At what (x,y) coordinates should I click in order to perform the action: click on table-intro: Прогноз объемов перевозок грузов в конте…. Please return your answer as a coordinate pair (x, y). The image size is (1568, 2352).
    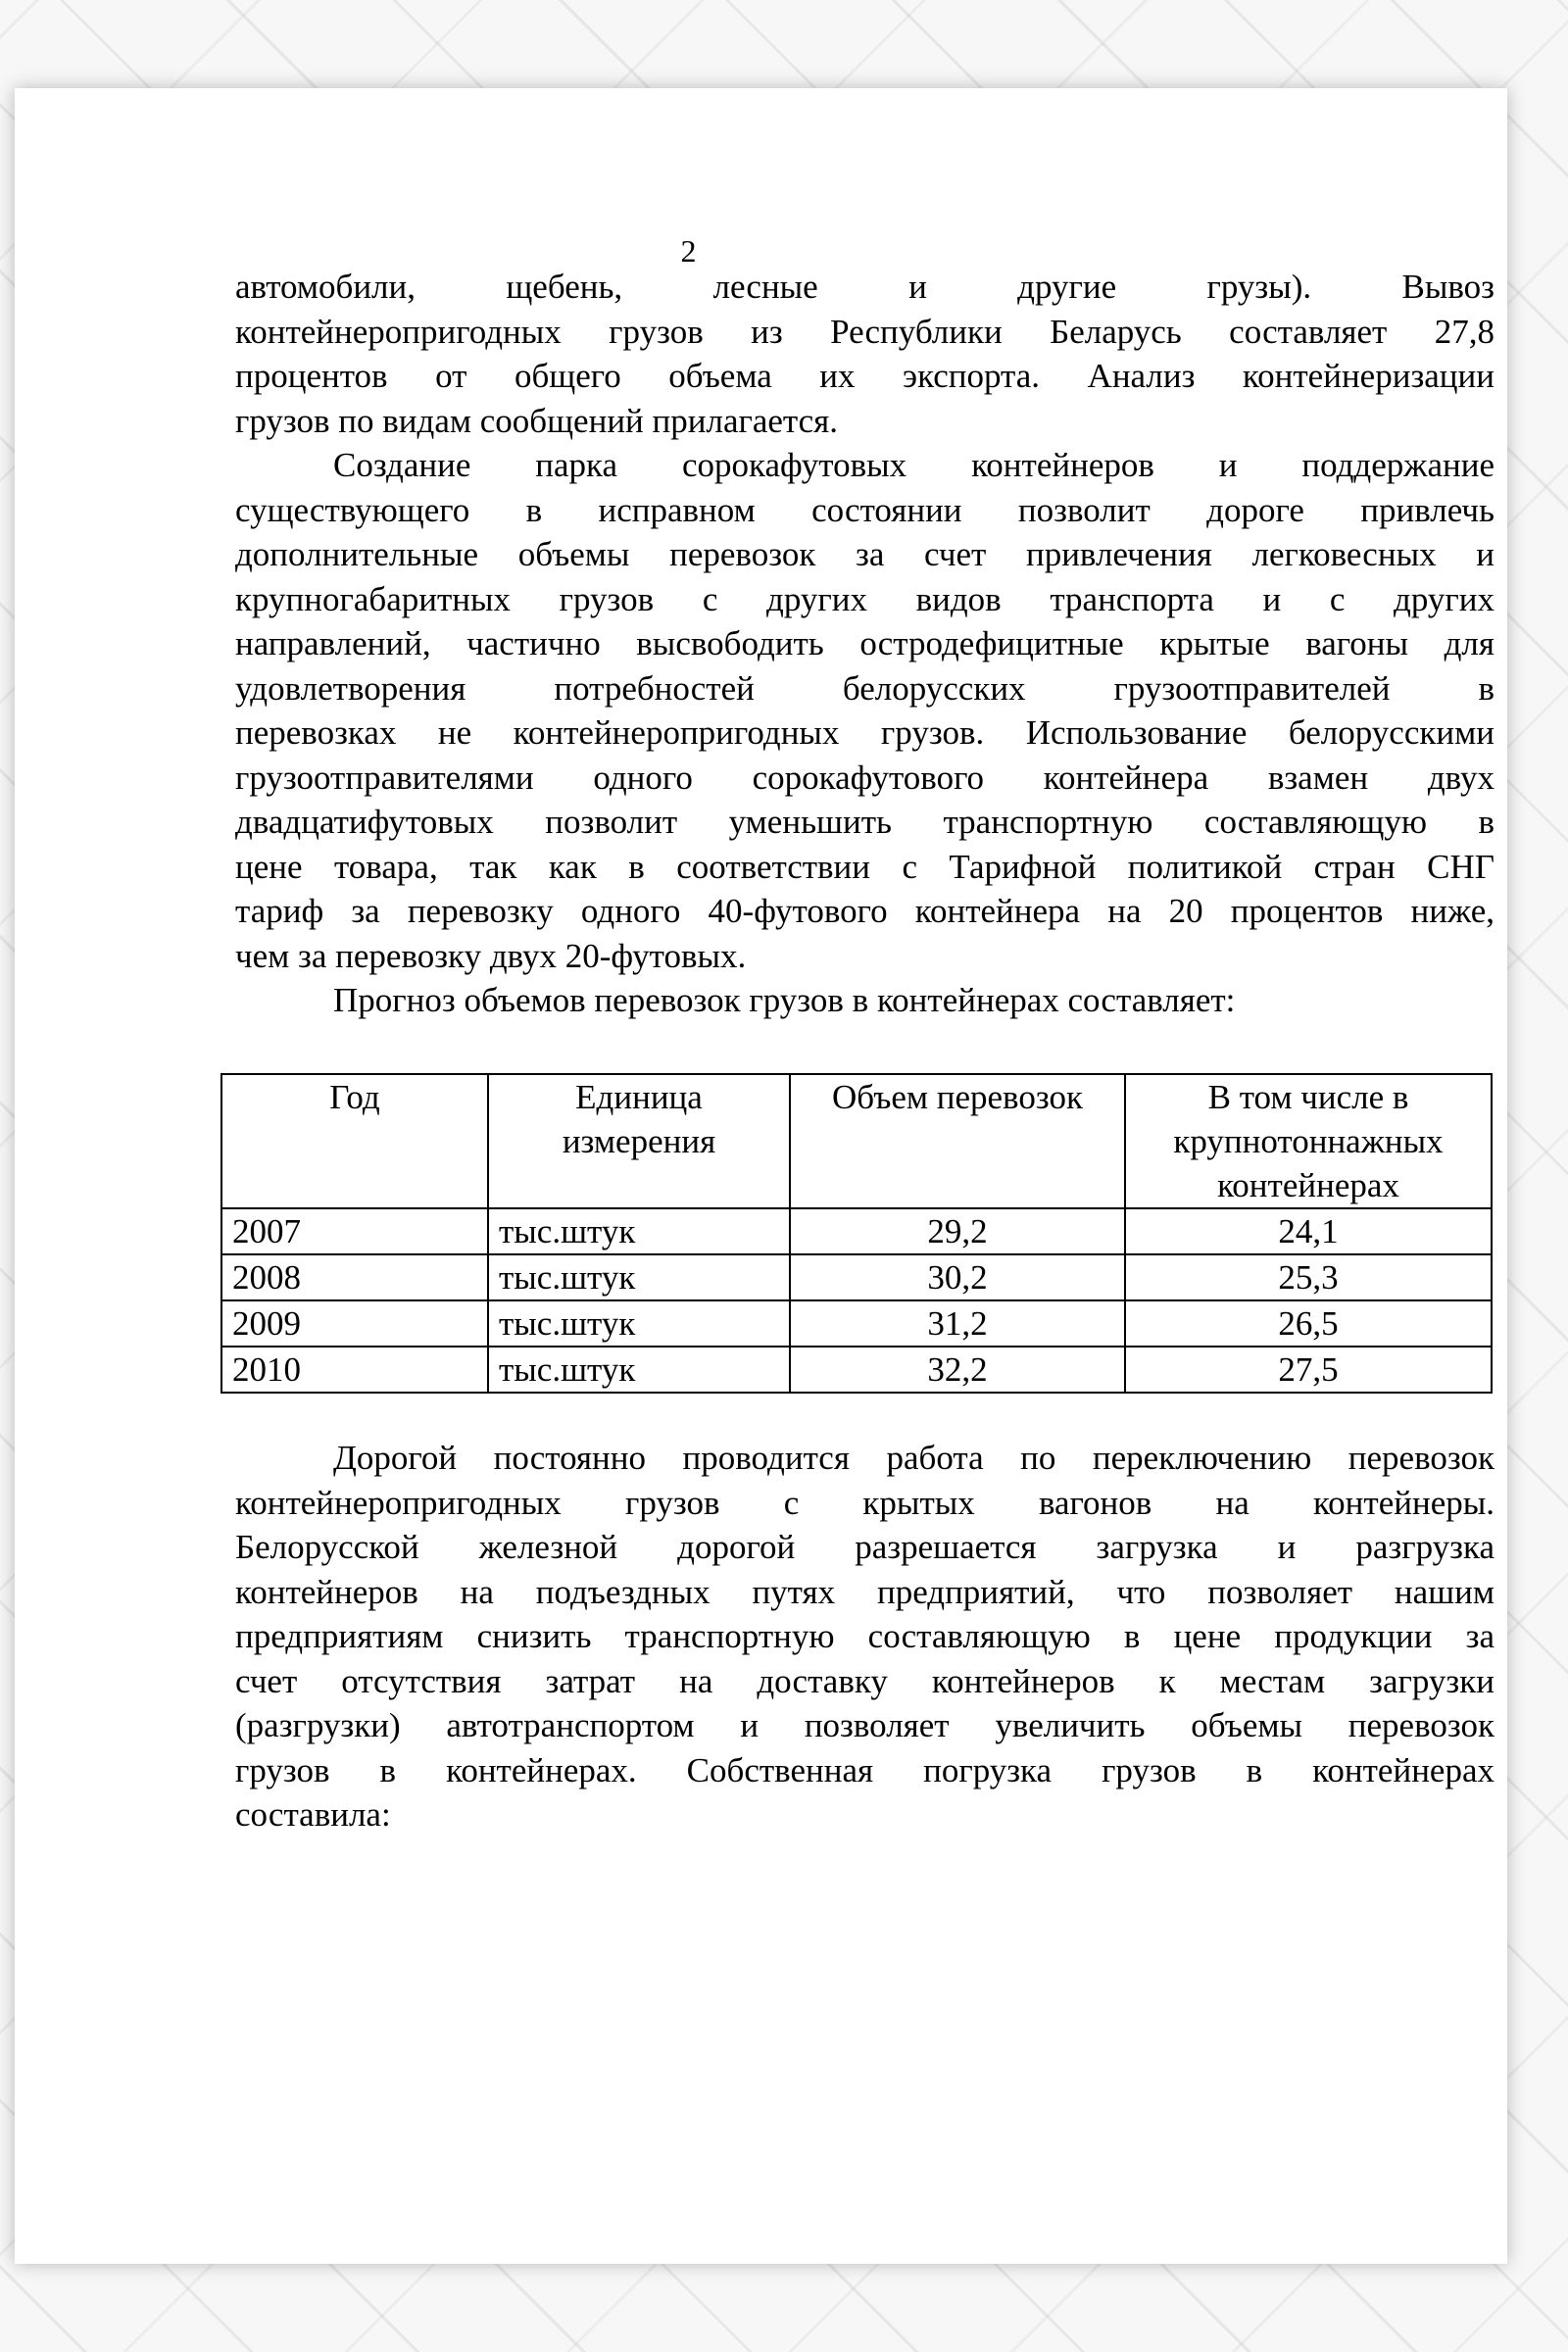
    Looking at the image, I should click on (784, 1000).